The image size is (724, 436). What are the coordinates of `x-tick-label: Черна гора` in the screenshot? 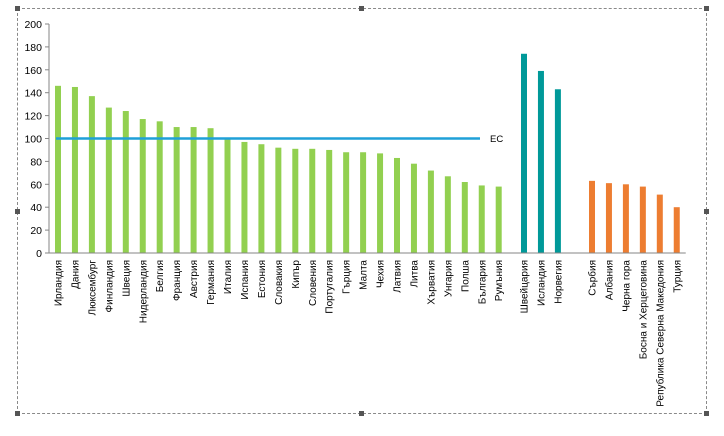 It's located at (626, 286).